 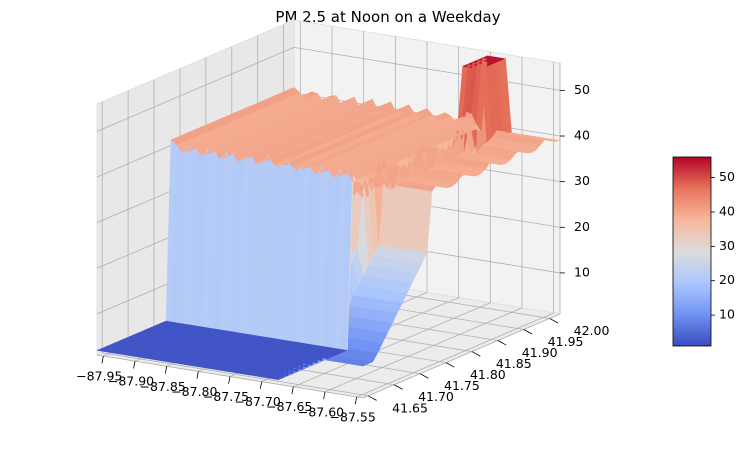 I want to click on y-axis-tick-label: 41.65, so click(x=410, y=407).